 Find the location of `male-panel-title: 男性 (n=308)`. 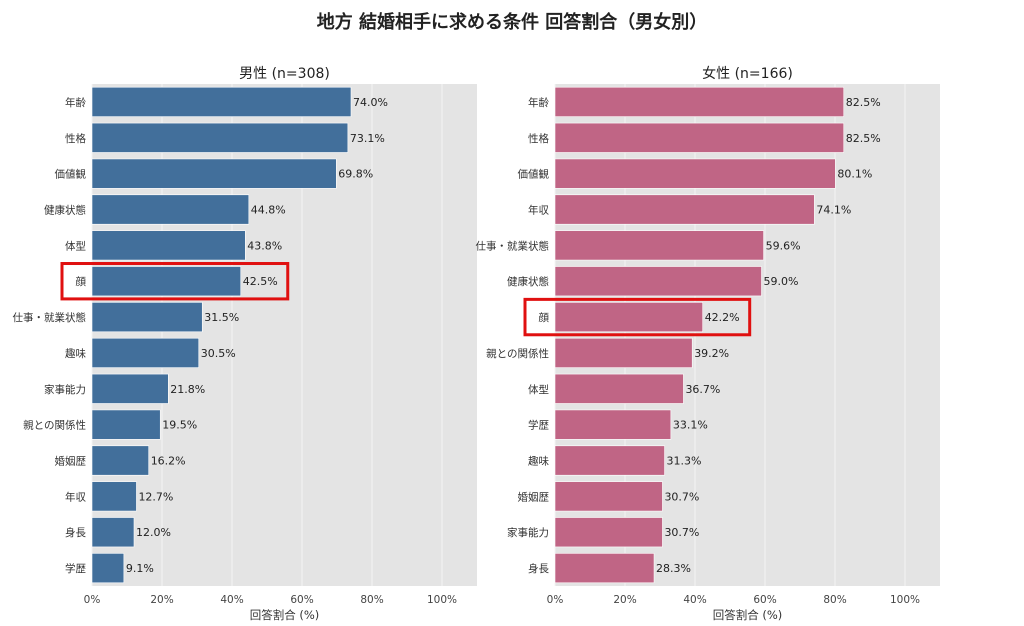

male-panel-title: 男性 (n=308) is located at coordinates (284, 74).